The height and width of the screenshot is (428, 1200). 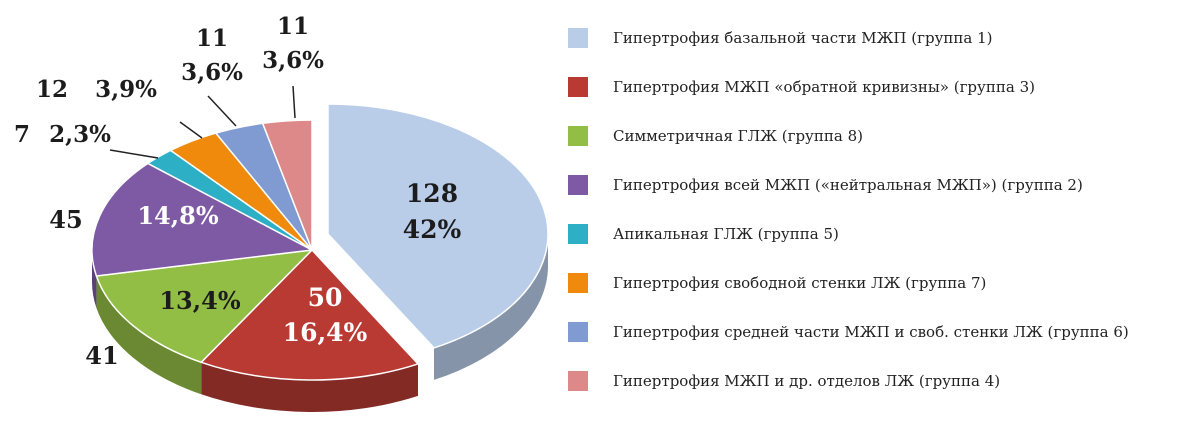 What do you see at coordinates (212, 72) in the screenshot?
I see `percent-label-7: 3,6%` at bounding box center [212, 72].